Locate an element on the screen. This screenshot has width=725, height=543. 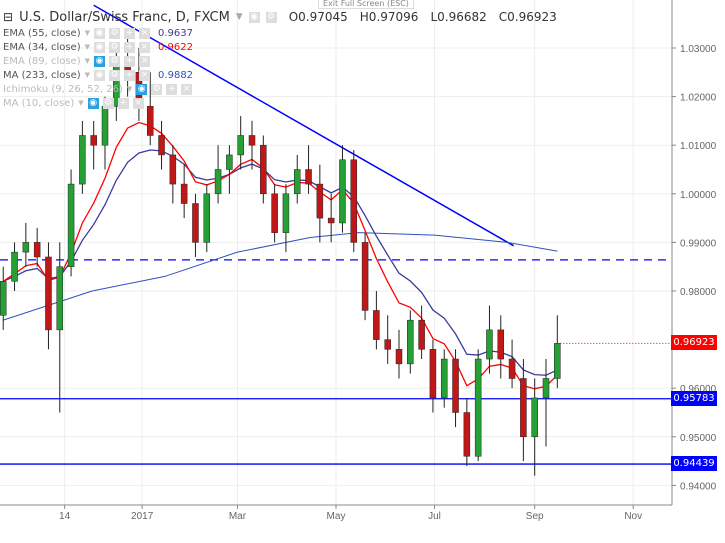
x-tick-label: Mar is located at coordinates (238, 516).